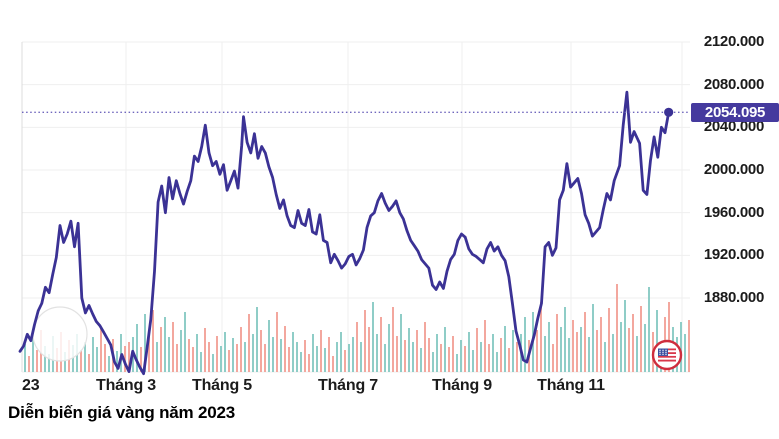 Image resolution: width=779 pixels, height=439 pixels. What do you see at coordinates (733, 212) in the screenshot?
I see `y-axis-label: 1960.000` at bounding box center [733, 212].